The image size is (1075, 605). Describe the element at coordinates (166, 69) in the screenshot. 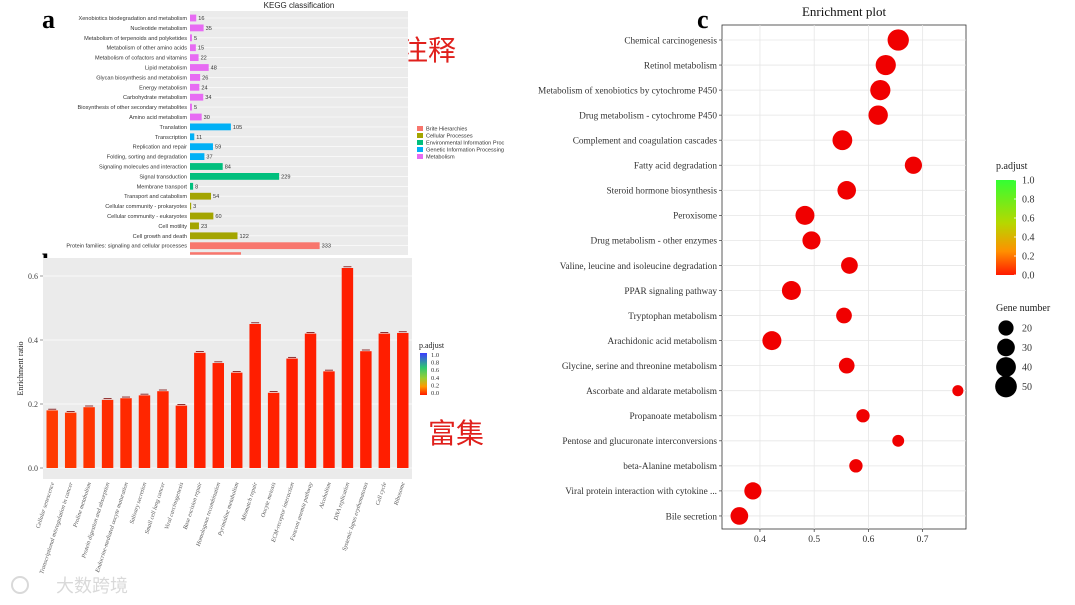

I see `panel-a-category-label: Lipid metabolism` at that location.